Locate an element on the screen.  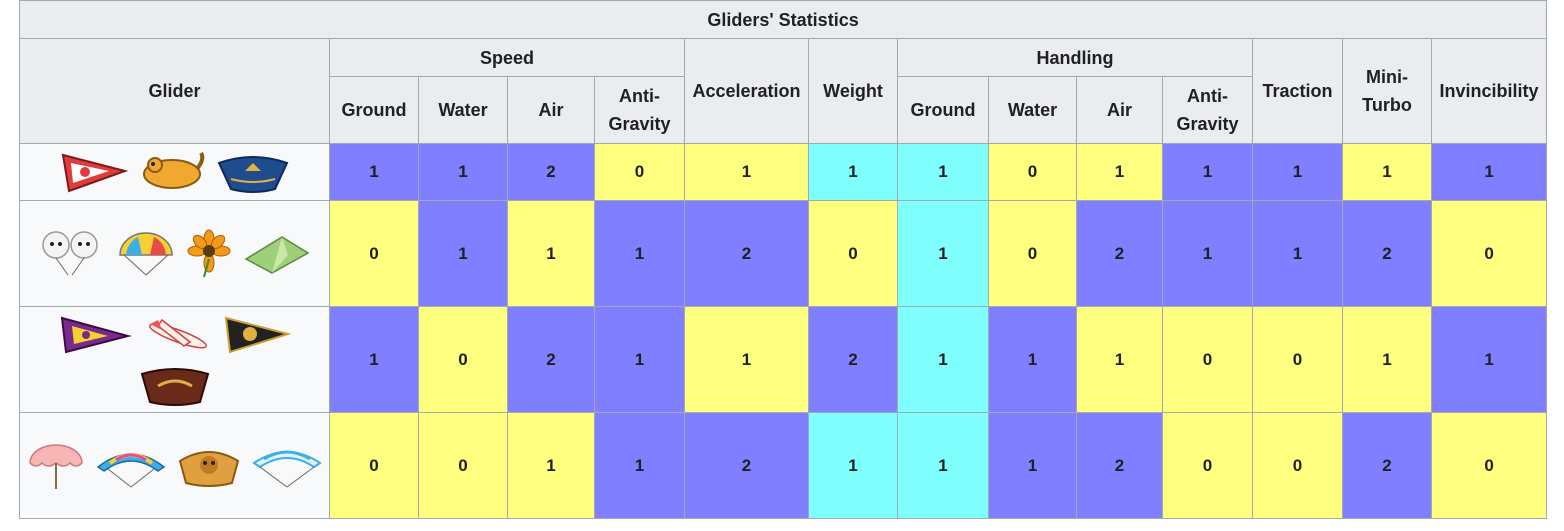
flying-squirrel-glider-icon is located at coordinates (172, 172).